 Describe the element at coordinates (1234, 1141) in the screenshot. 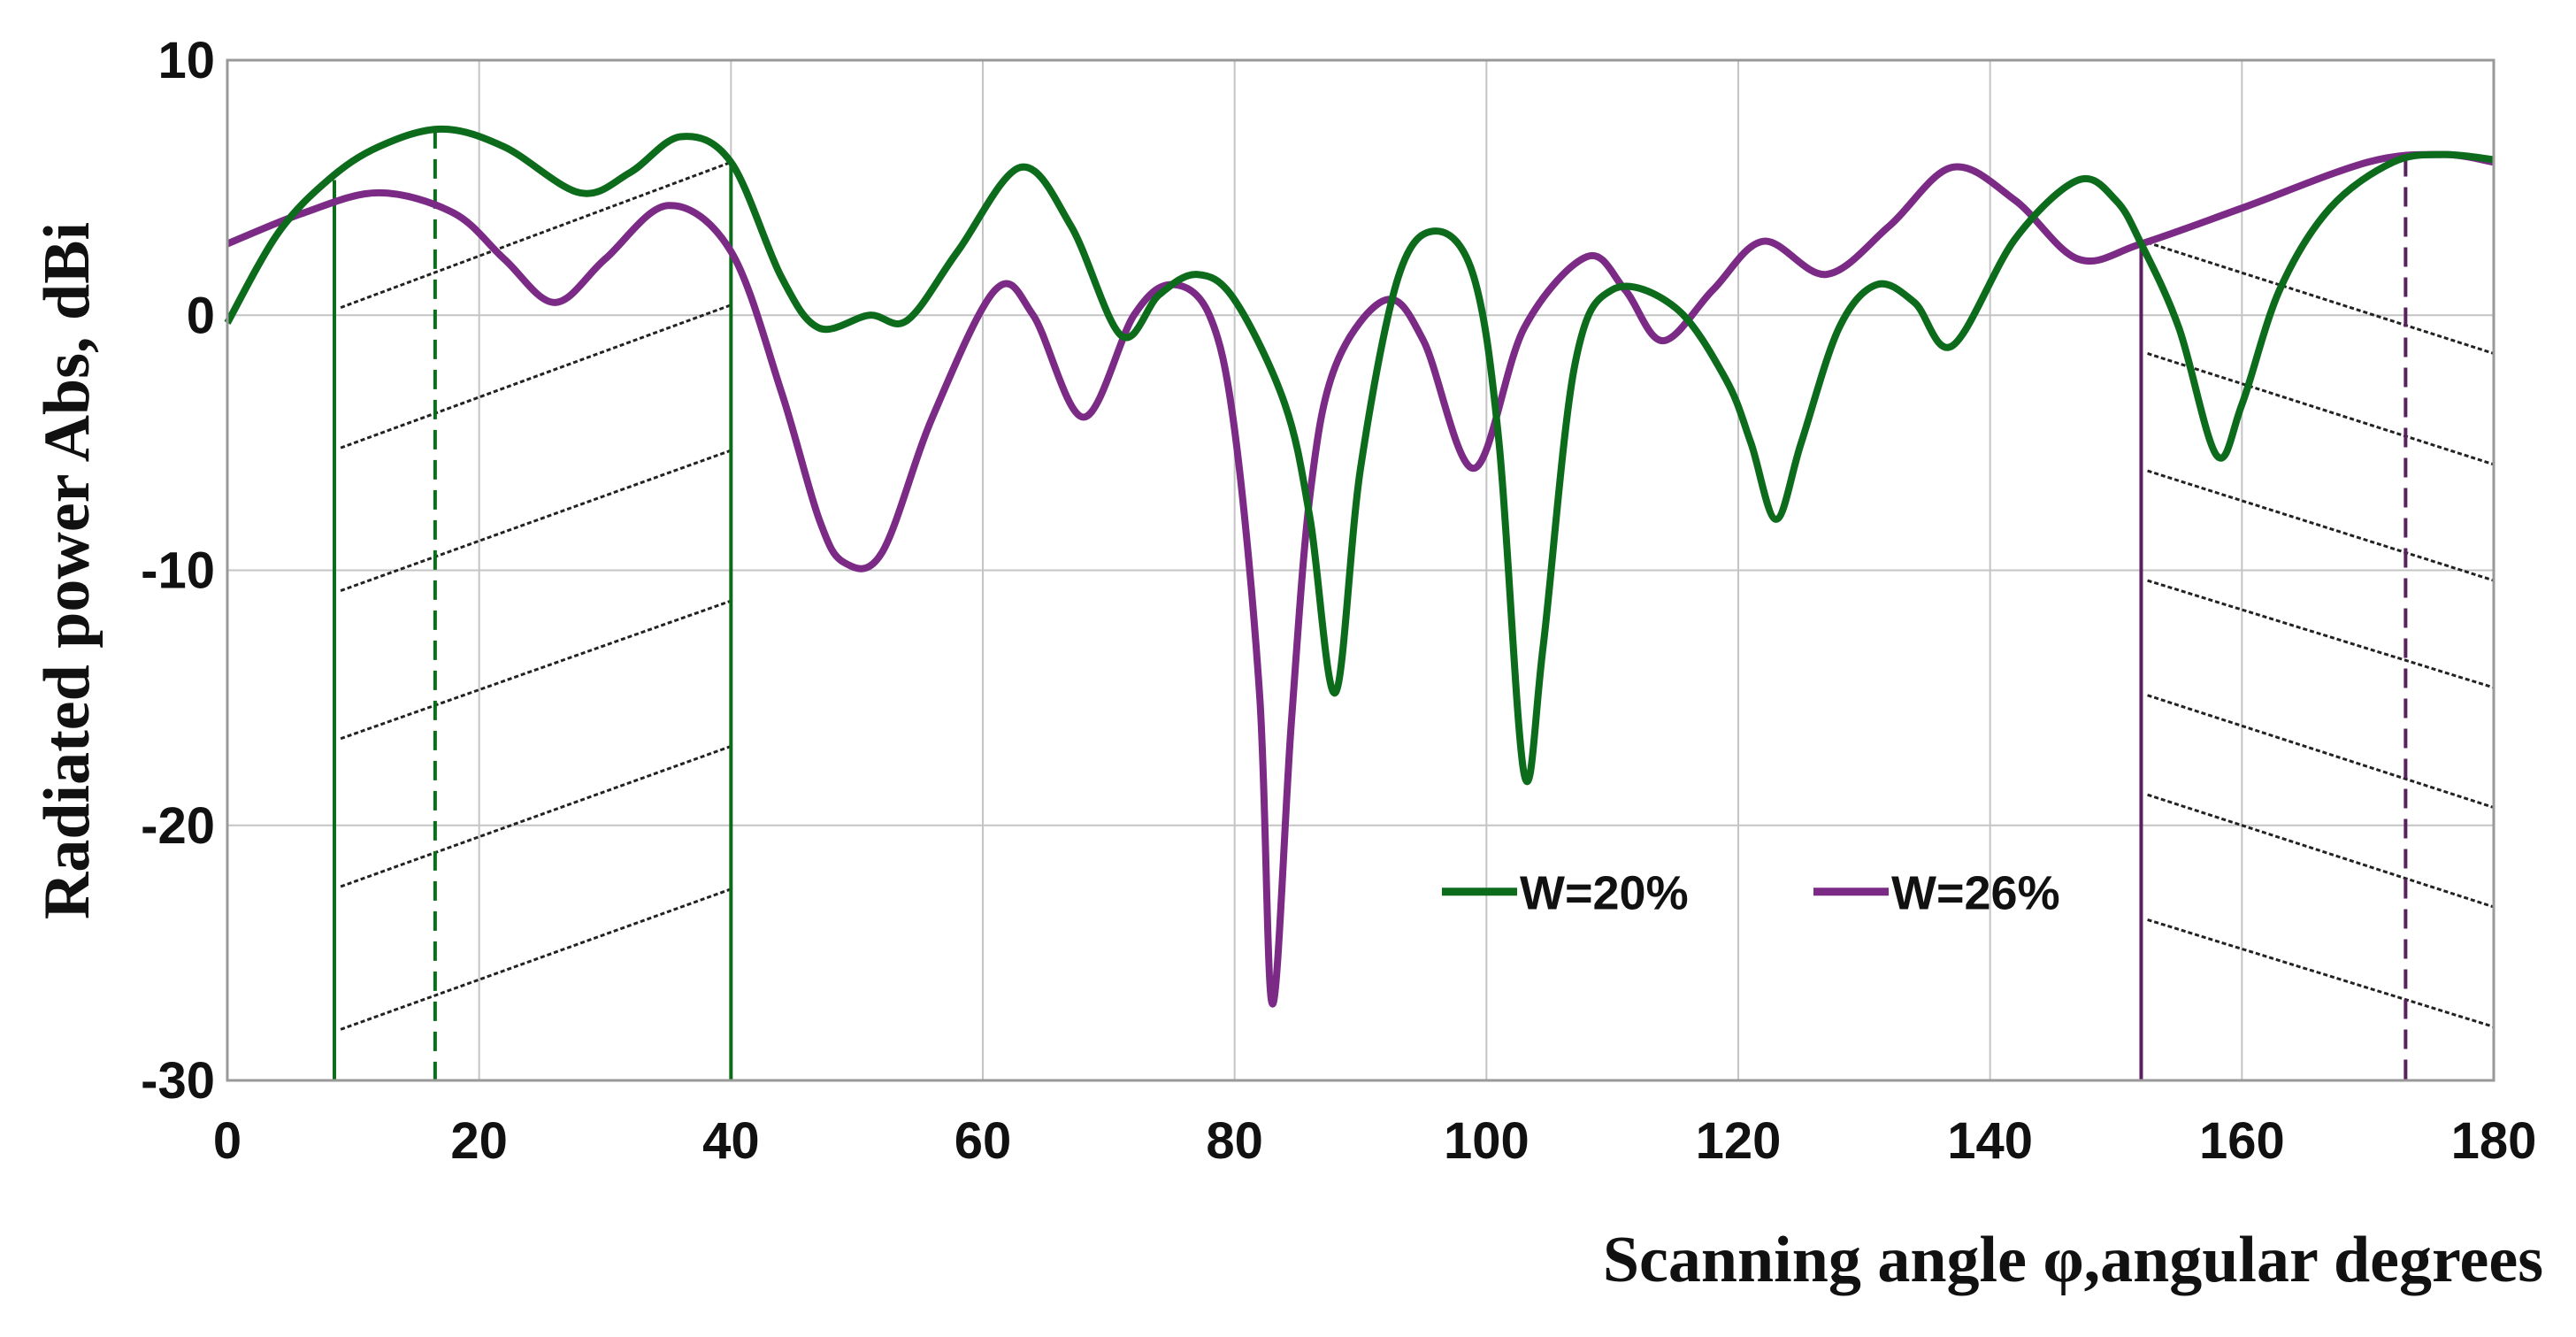

I see `x-tick-label: 80` at that location.